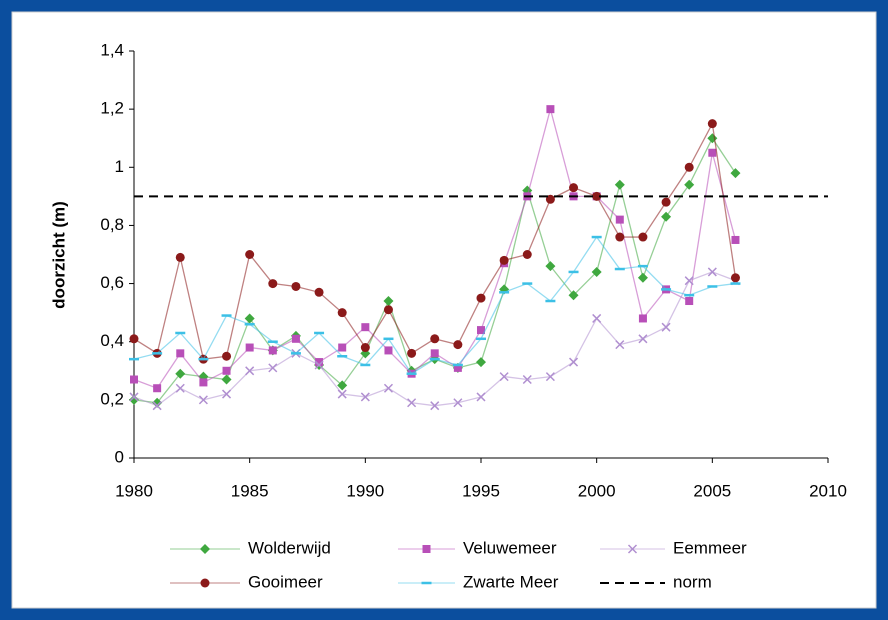 This screenshot has width=888, height=620. I want to click on y-tick-label: 1, so click(119, 166).